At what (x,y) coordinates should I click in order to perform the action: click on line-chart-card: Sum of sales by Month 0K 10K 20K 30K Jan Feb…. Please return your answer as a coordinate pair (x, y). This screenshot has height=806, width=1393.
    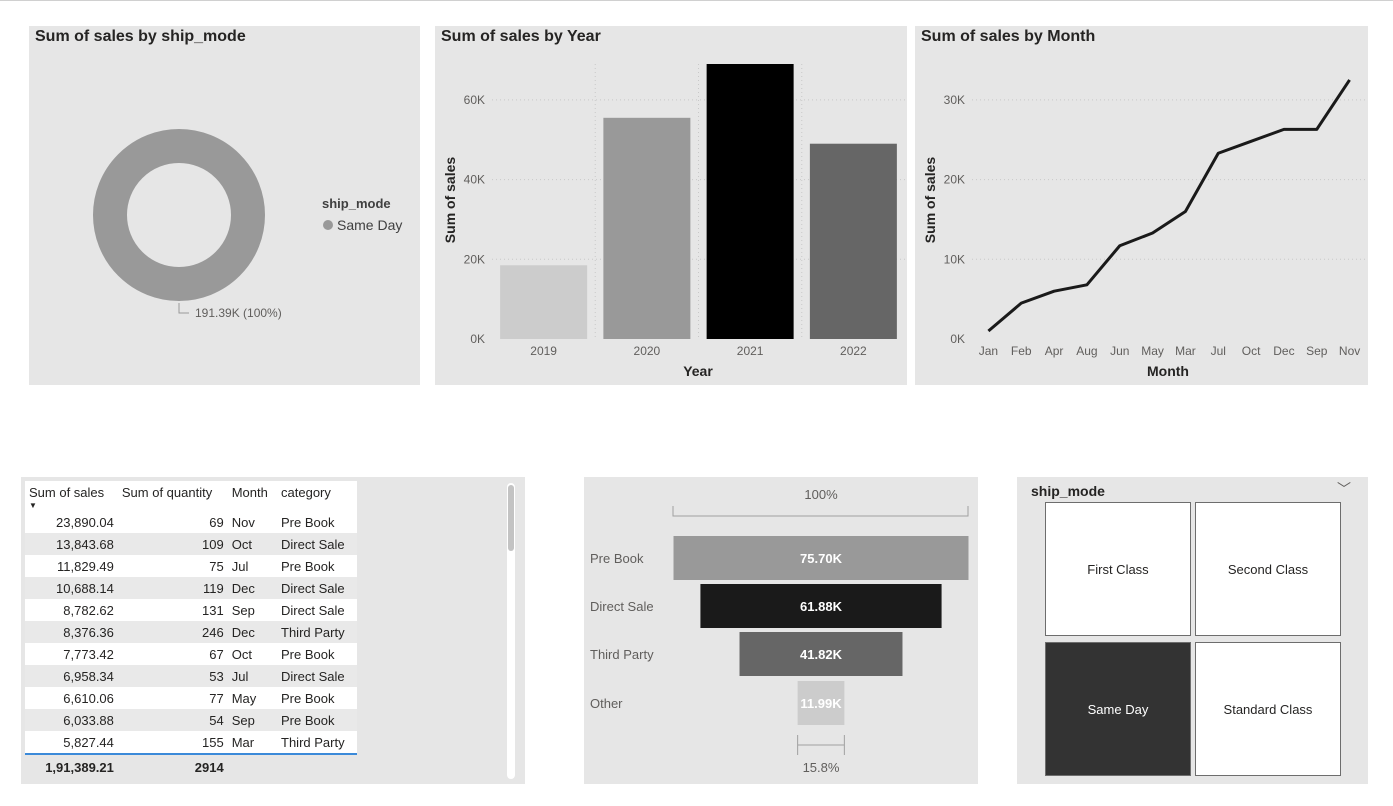
    Looking at the image, I should click on (1141, 205).